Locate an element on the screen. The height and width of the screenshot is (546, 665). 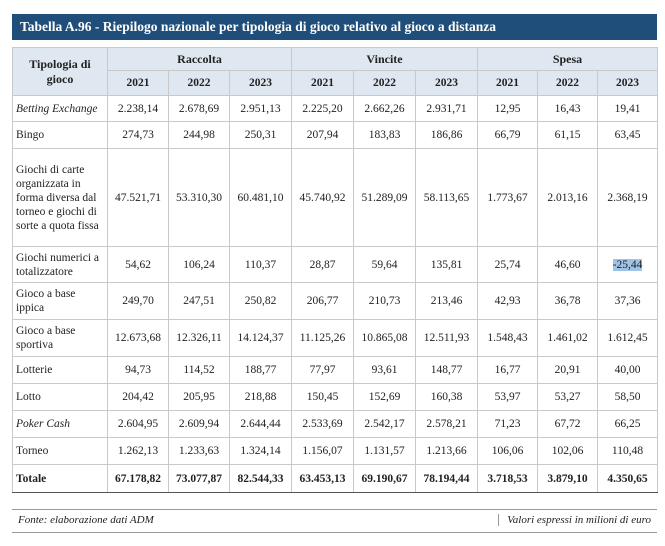
cell: 2.951,13 is located at coordinates (260, 108).